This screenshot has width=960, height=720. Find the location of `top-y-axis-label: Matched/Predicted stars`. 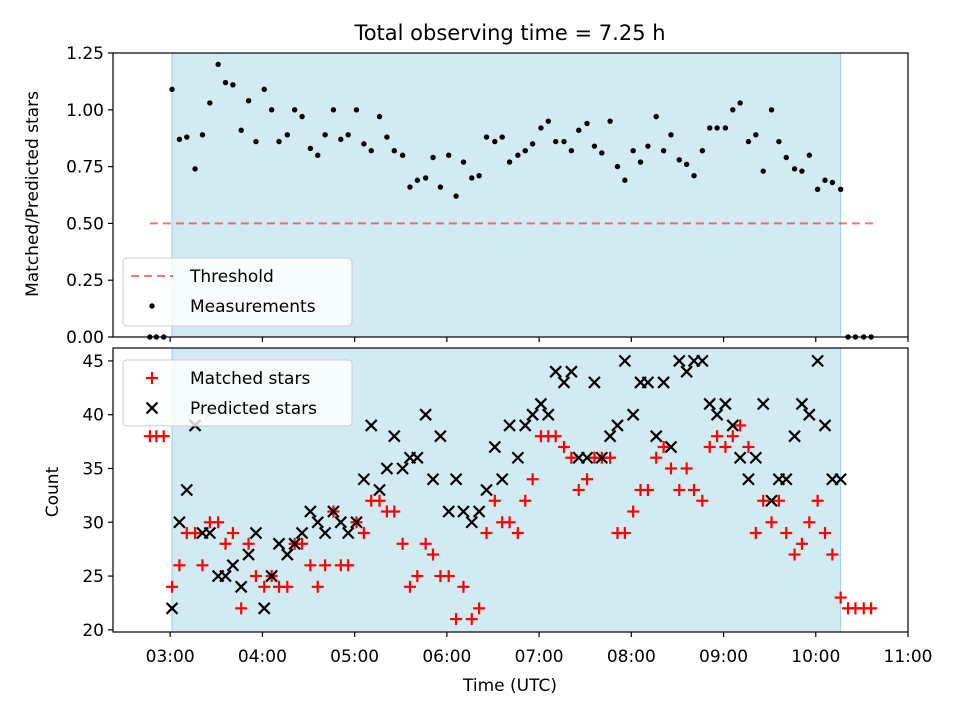

top-y-axis-label: Matched/Predicted stars is located at coordinates (33, 194).